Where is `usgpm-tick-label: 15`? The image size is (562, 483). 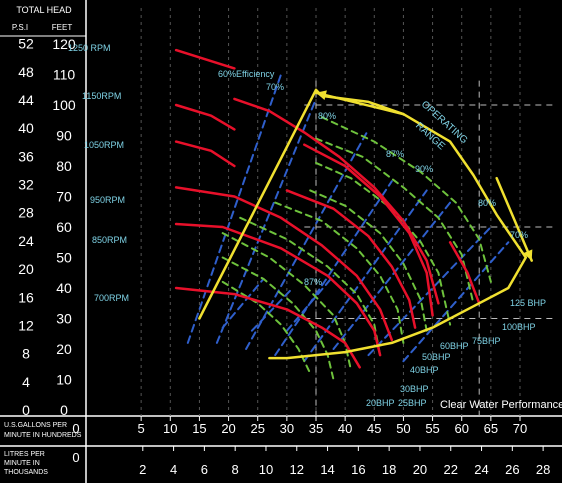 usgpm-tick-label: 15 is located at coordinates (199, 428).